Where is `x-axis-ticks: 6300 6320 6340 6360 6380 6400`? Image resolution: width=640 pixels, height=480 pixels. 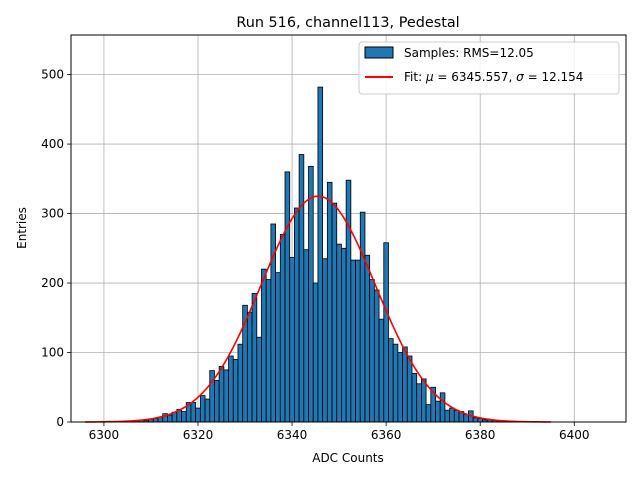
x-axis-ticks: 6300 6320 6340 6360 6380 6400 is located at coordinates (339, 432).